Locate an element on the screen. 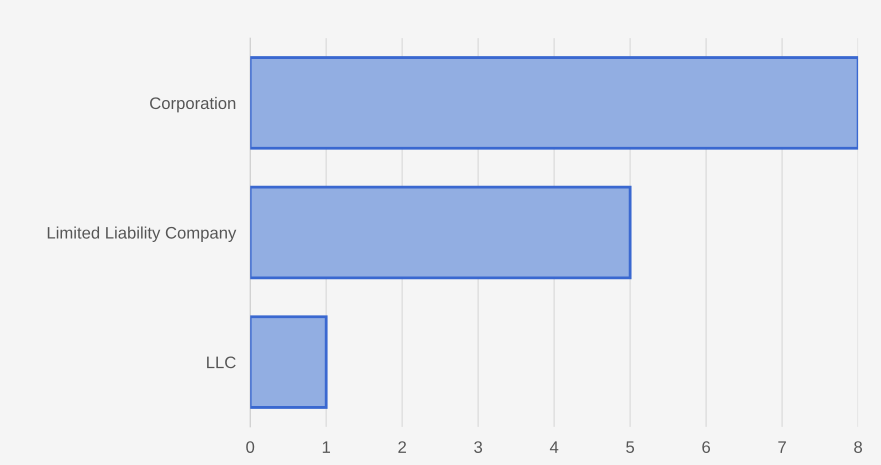 This screenshot has width=881, height=465. x-tick-label: 4 is located at coordinates (554, 447).